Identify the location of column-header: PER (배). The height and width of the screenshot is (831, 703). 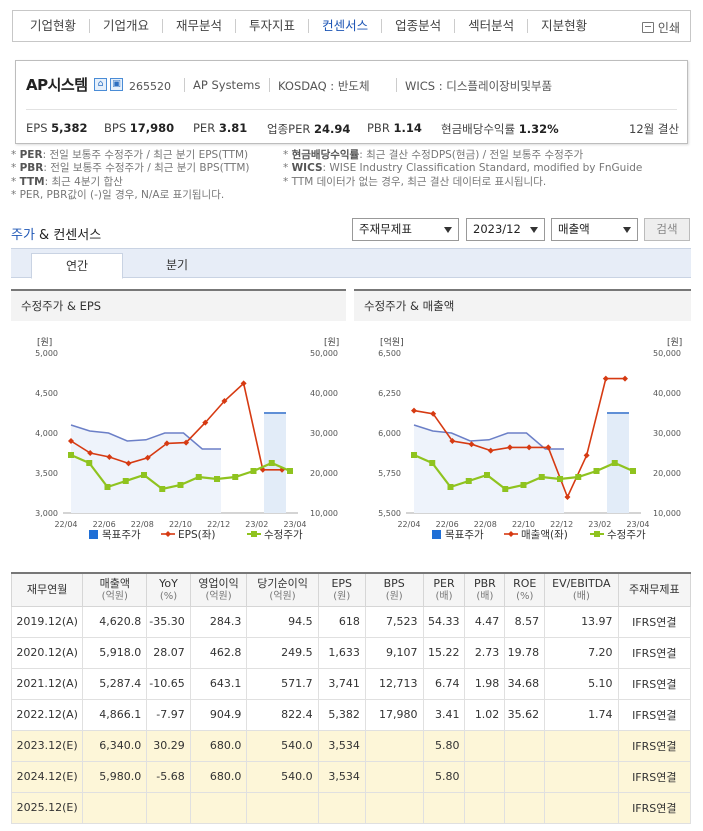
(444, 589).